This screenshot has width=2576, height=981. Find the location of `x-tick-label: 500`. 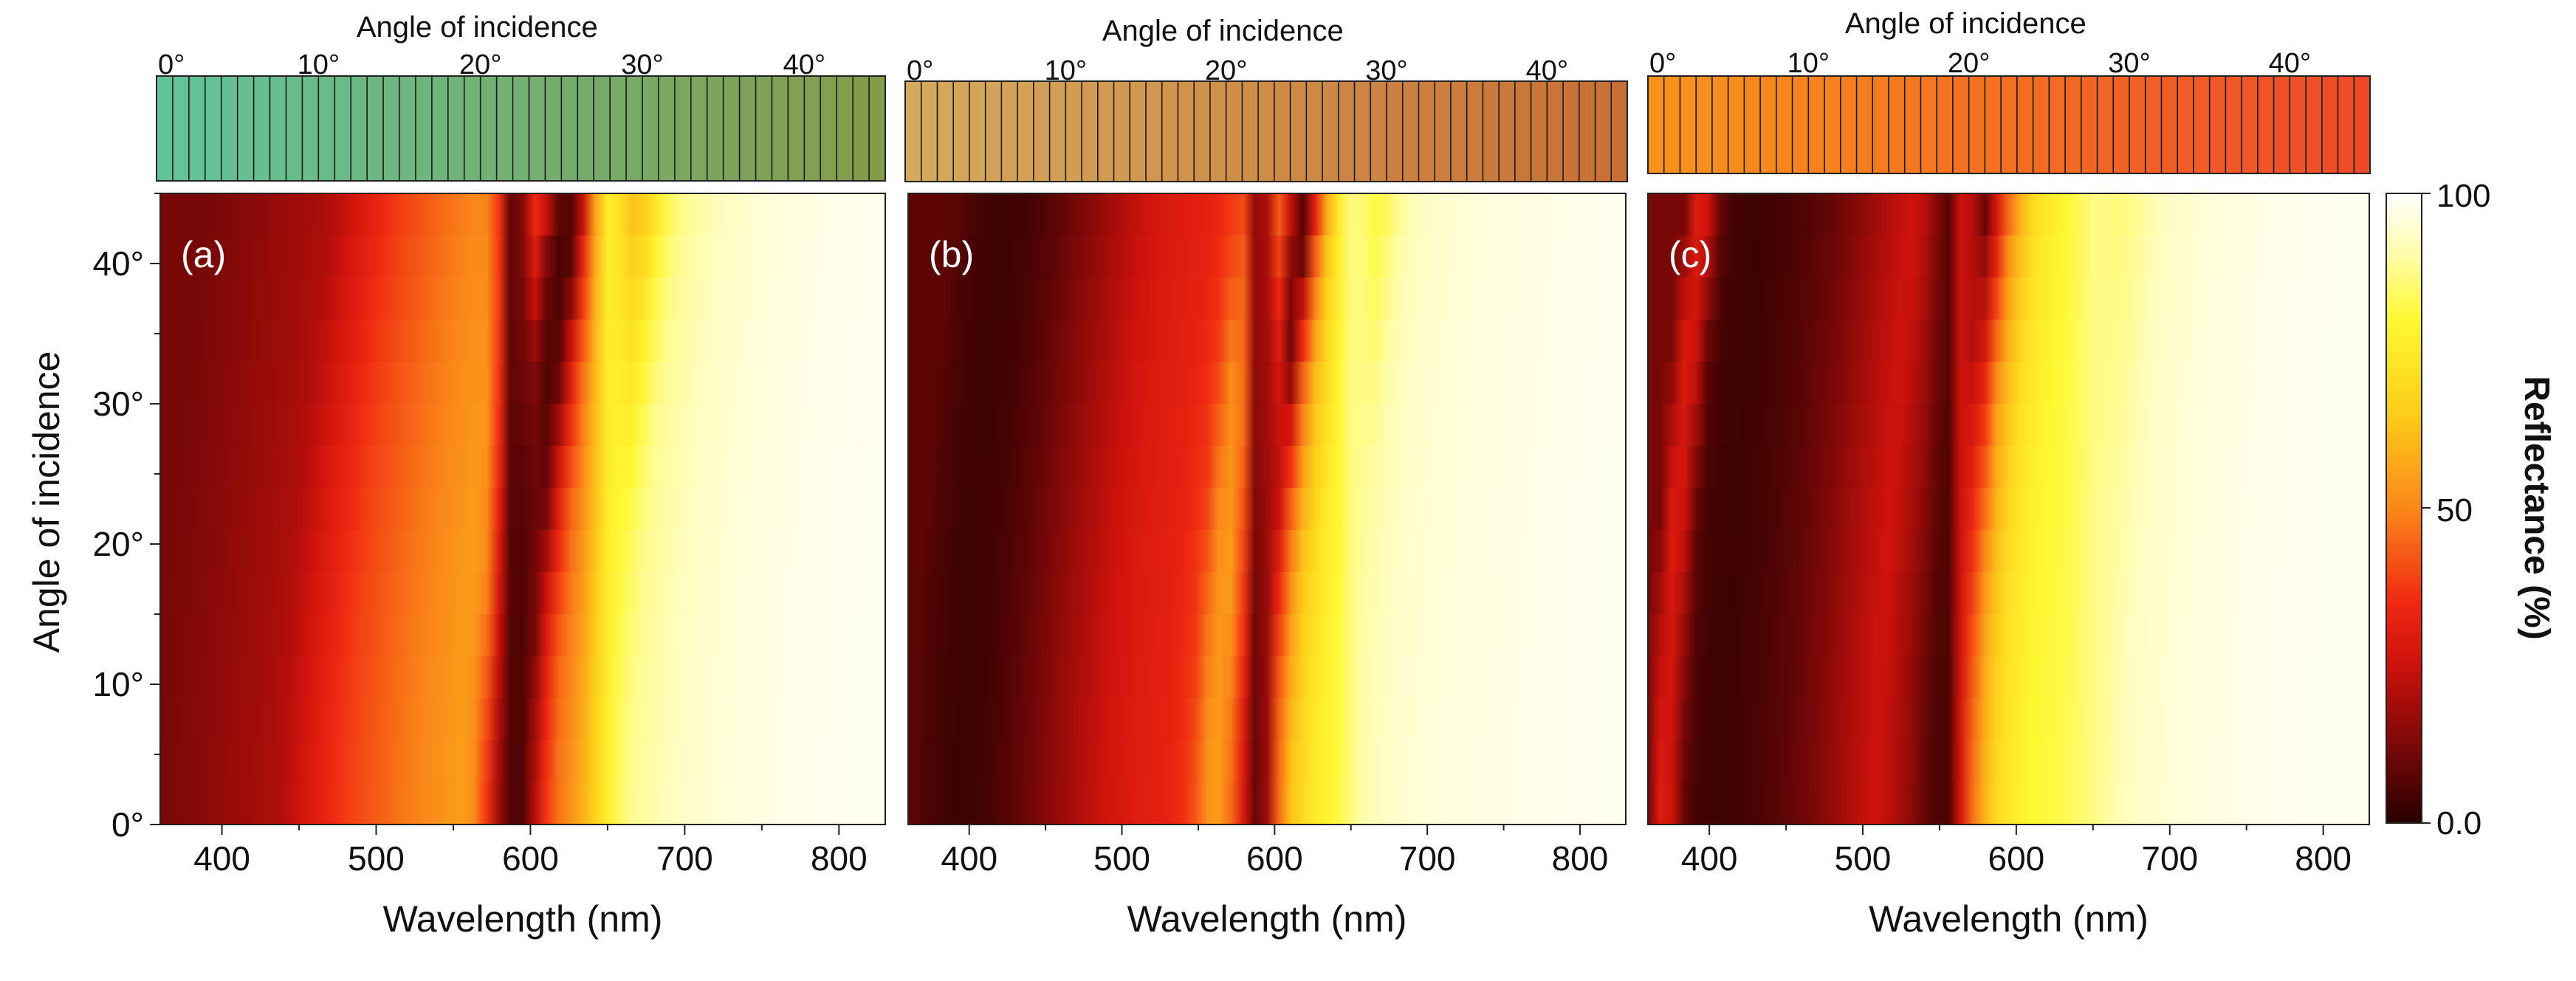

x-tick-label: 500 is located at coordinates (1121, 858).